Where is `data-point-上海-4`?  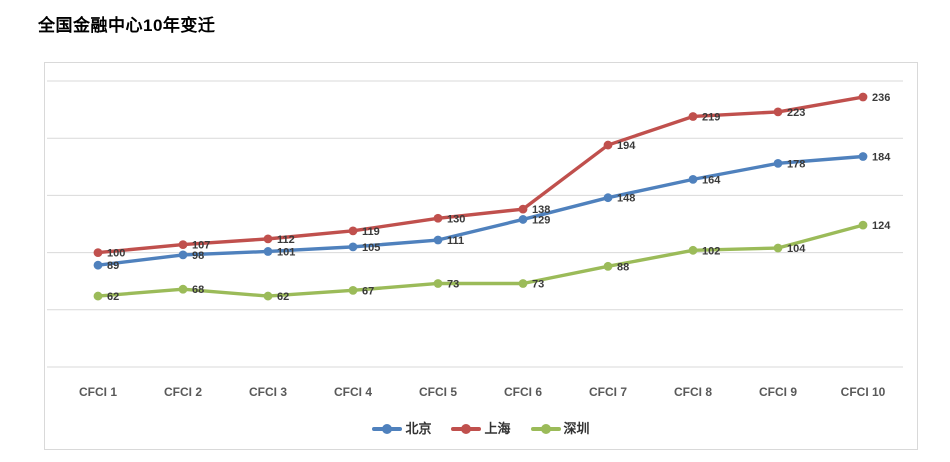
data-point-上海-4 is located at coordinates (353, 231).